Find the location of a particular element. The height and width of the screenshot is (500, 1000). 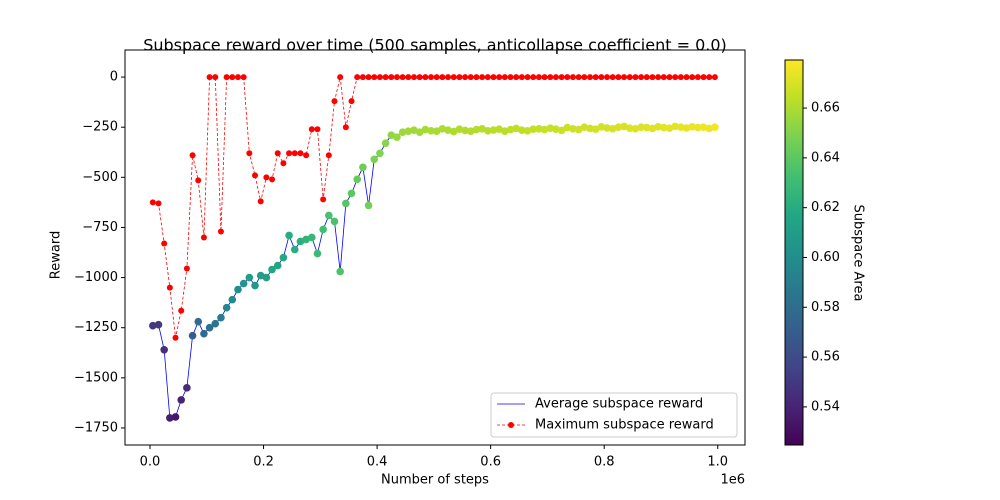

y-tick-label: −1750 is located at coordinates (96, 427).